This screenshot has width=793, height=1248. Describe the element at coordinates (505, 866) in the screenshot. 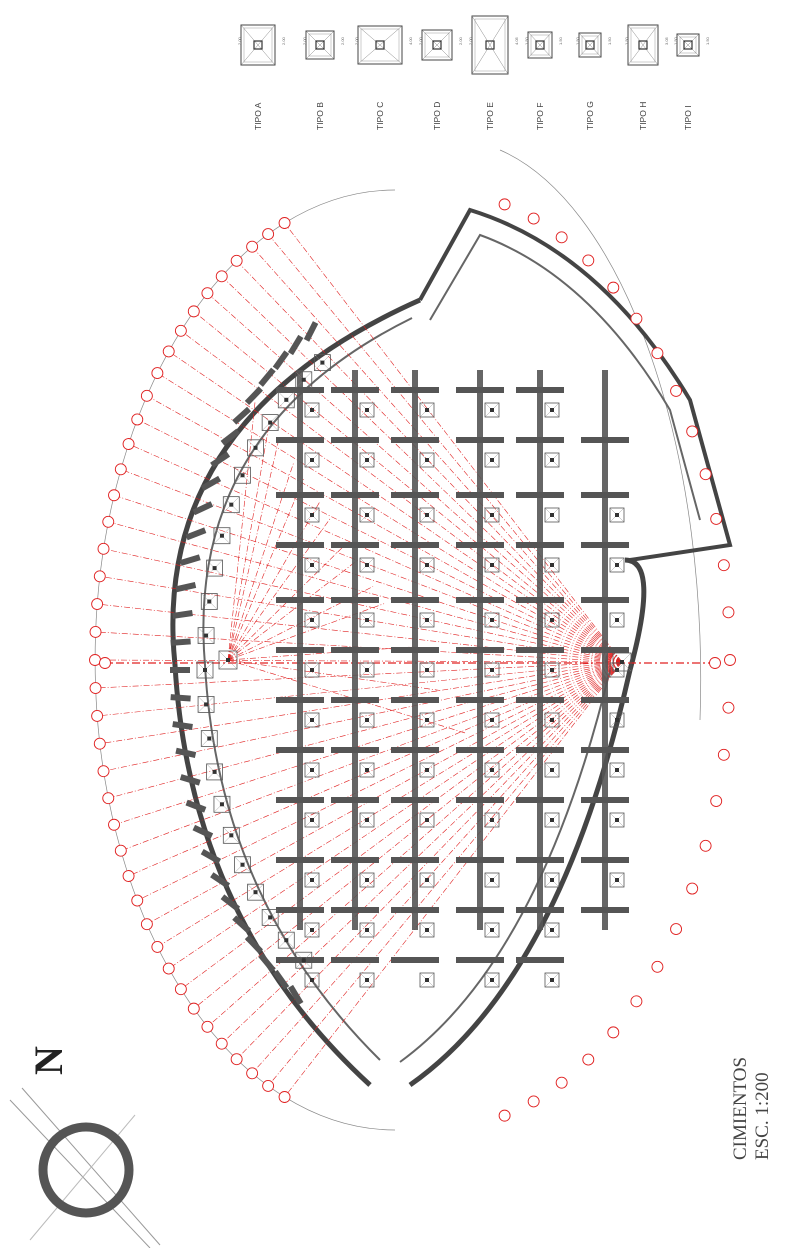

I see `building-outline-east-inner` at that location.